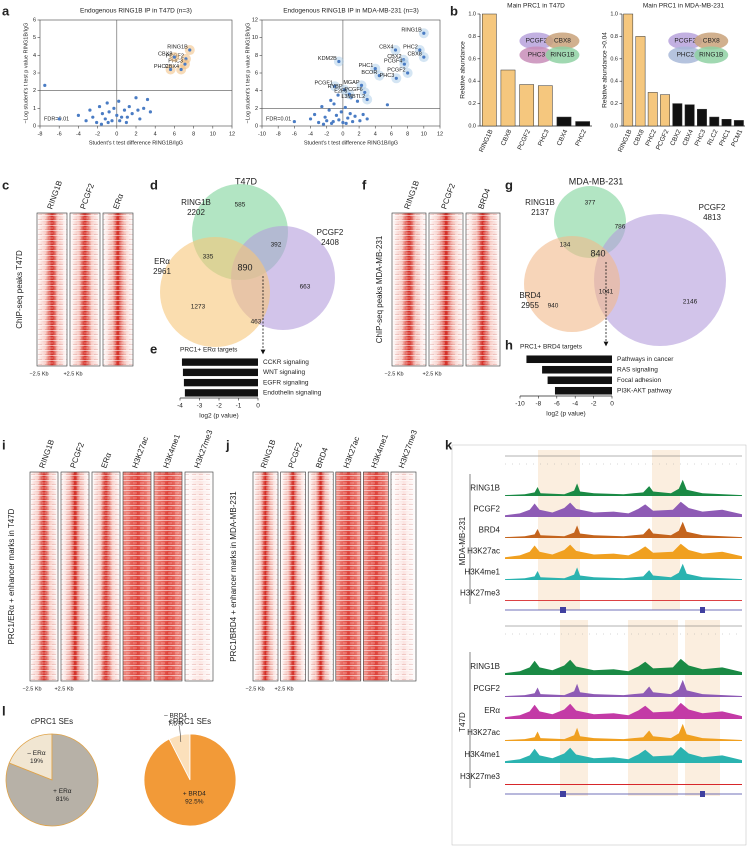 The image size is (748, 850). I want to click on track-label: H3K27ac, so click(483, 551).